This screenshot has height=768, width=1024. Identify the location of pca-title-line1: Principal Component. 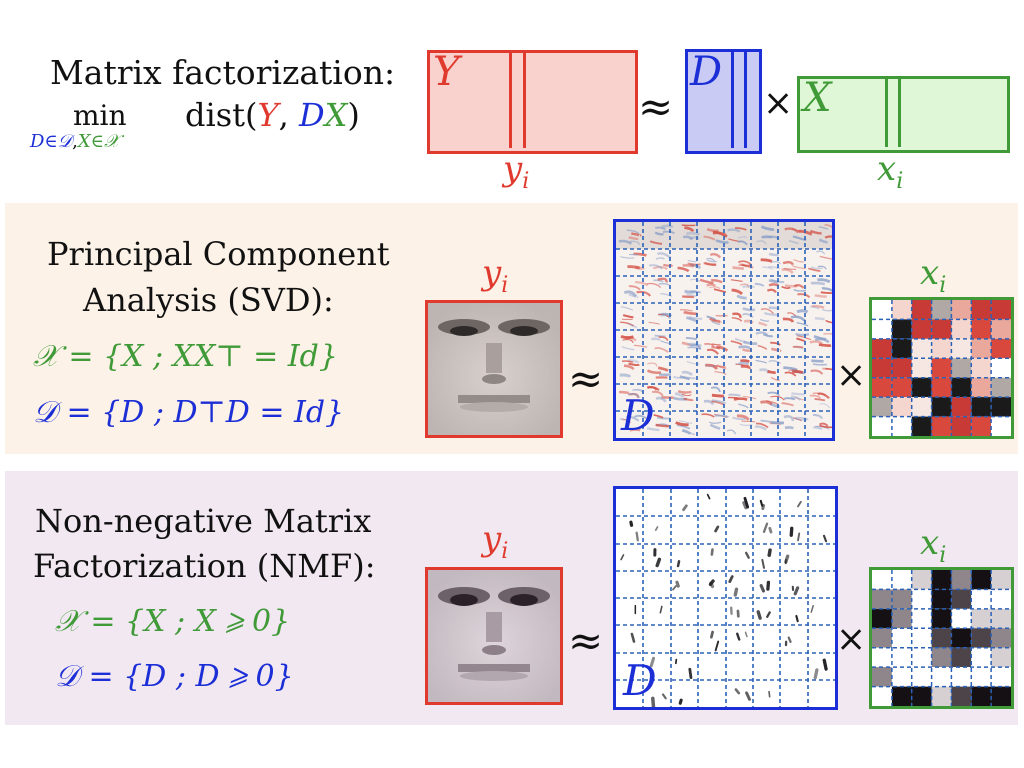
(218, 254).